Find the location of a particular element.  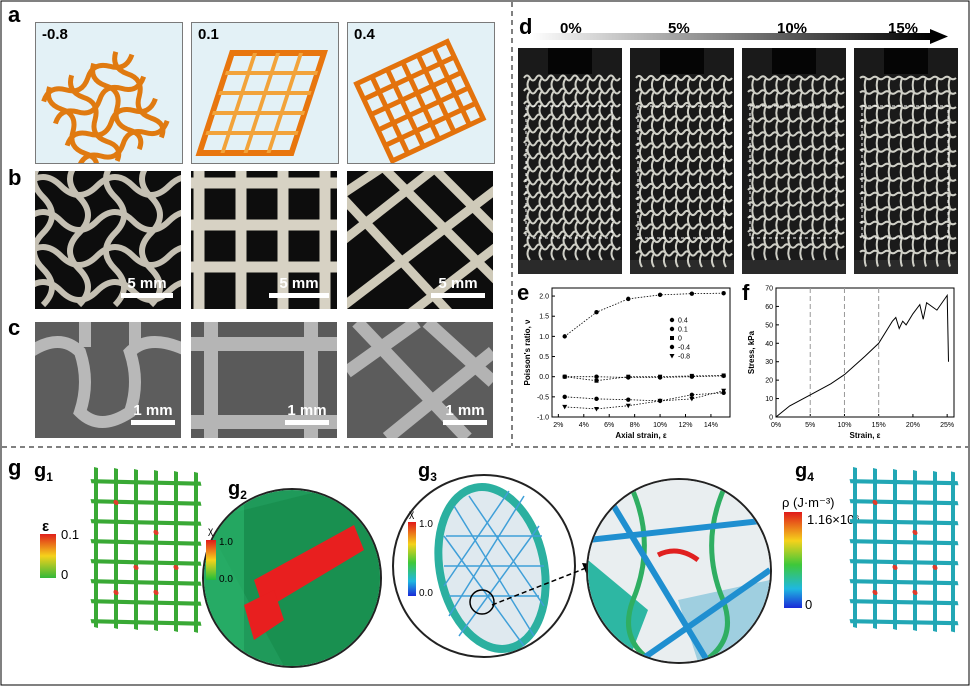

x-tick-label: 12% is located at coordinates (685, 425).